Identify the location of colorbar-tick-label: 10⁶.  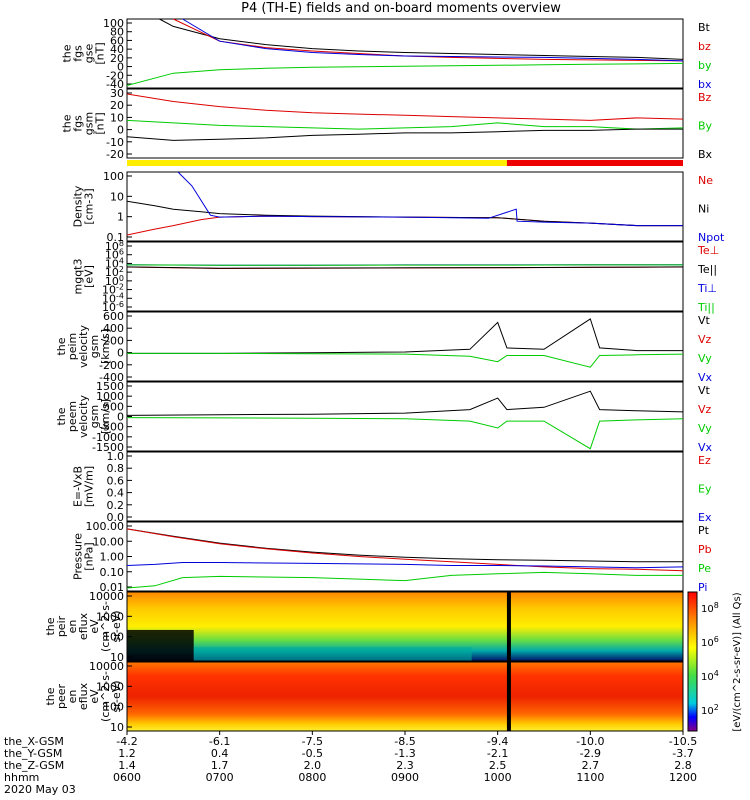
(710, 642).